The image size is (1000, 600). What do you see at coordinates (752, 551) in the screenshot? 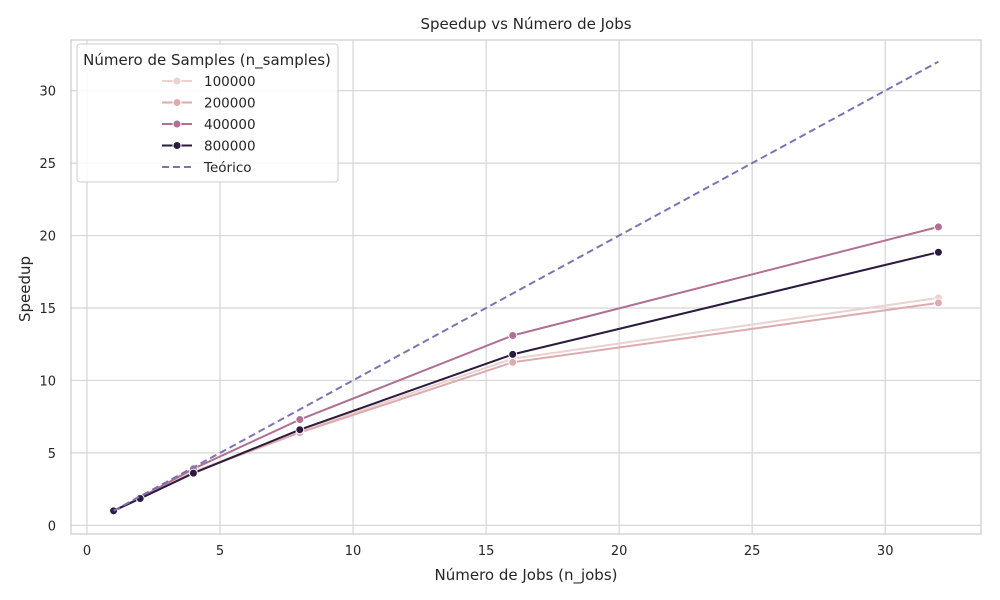
I see `x-tick-label: 25` at bounding box center [752, 551].